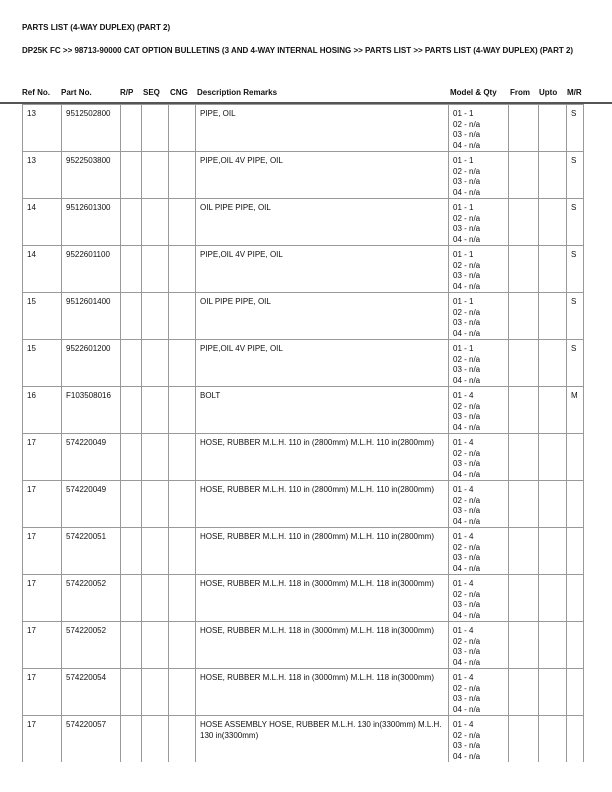 Image resolution: width=612 pixels, height=792 pixels. Describe the element at coordinates (574, 92) in the screenshot. I see `header-mr: M/R` at that location.